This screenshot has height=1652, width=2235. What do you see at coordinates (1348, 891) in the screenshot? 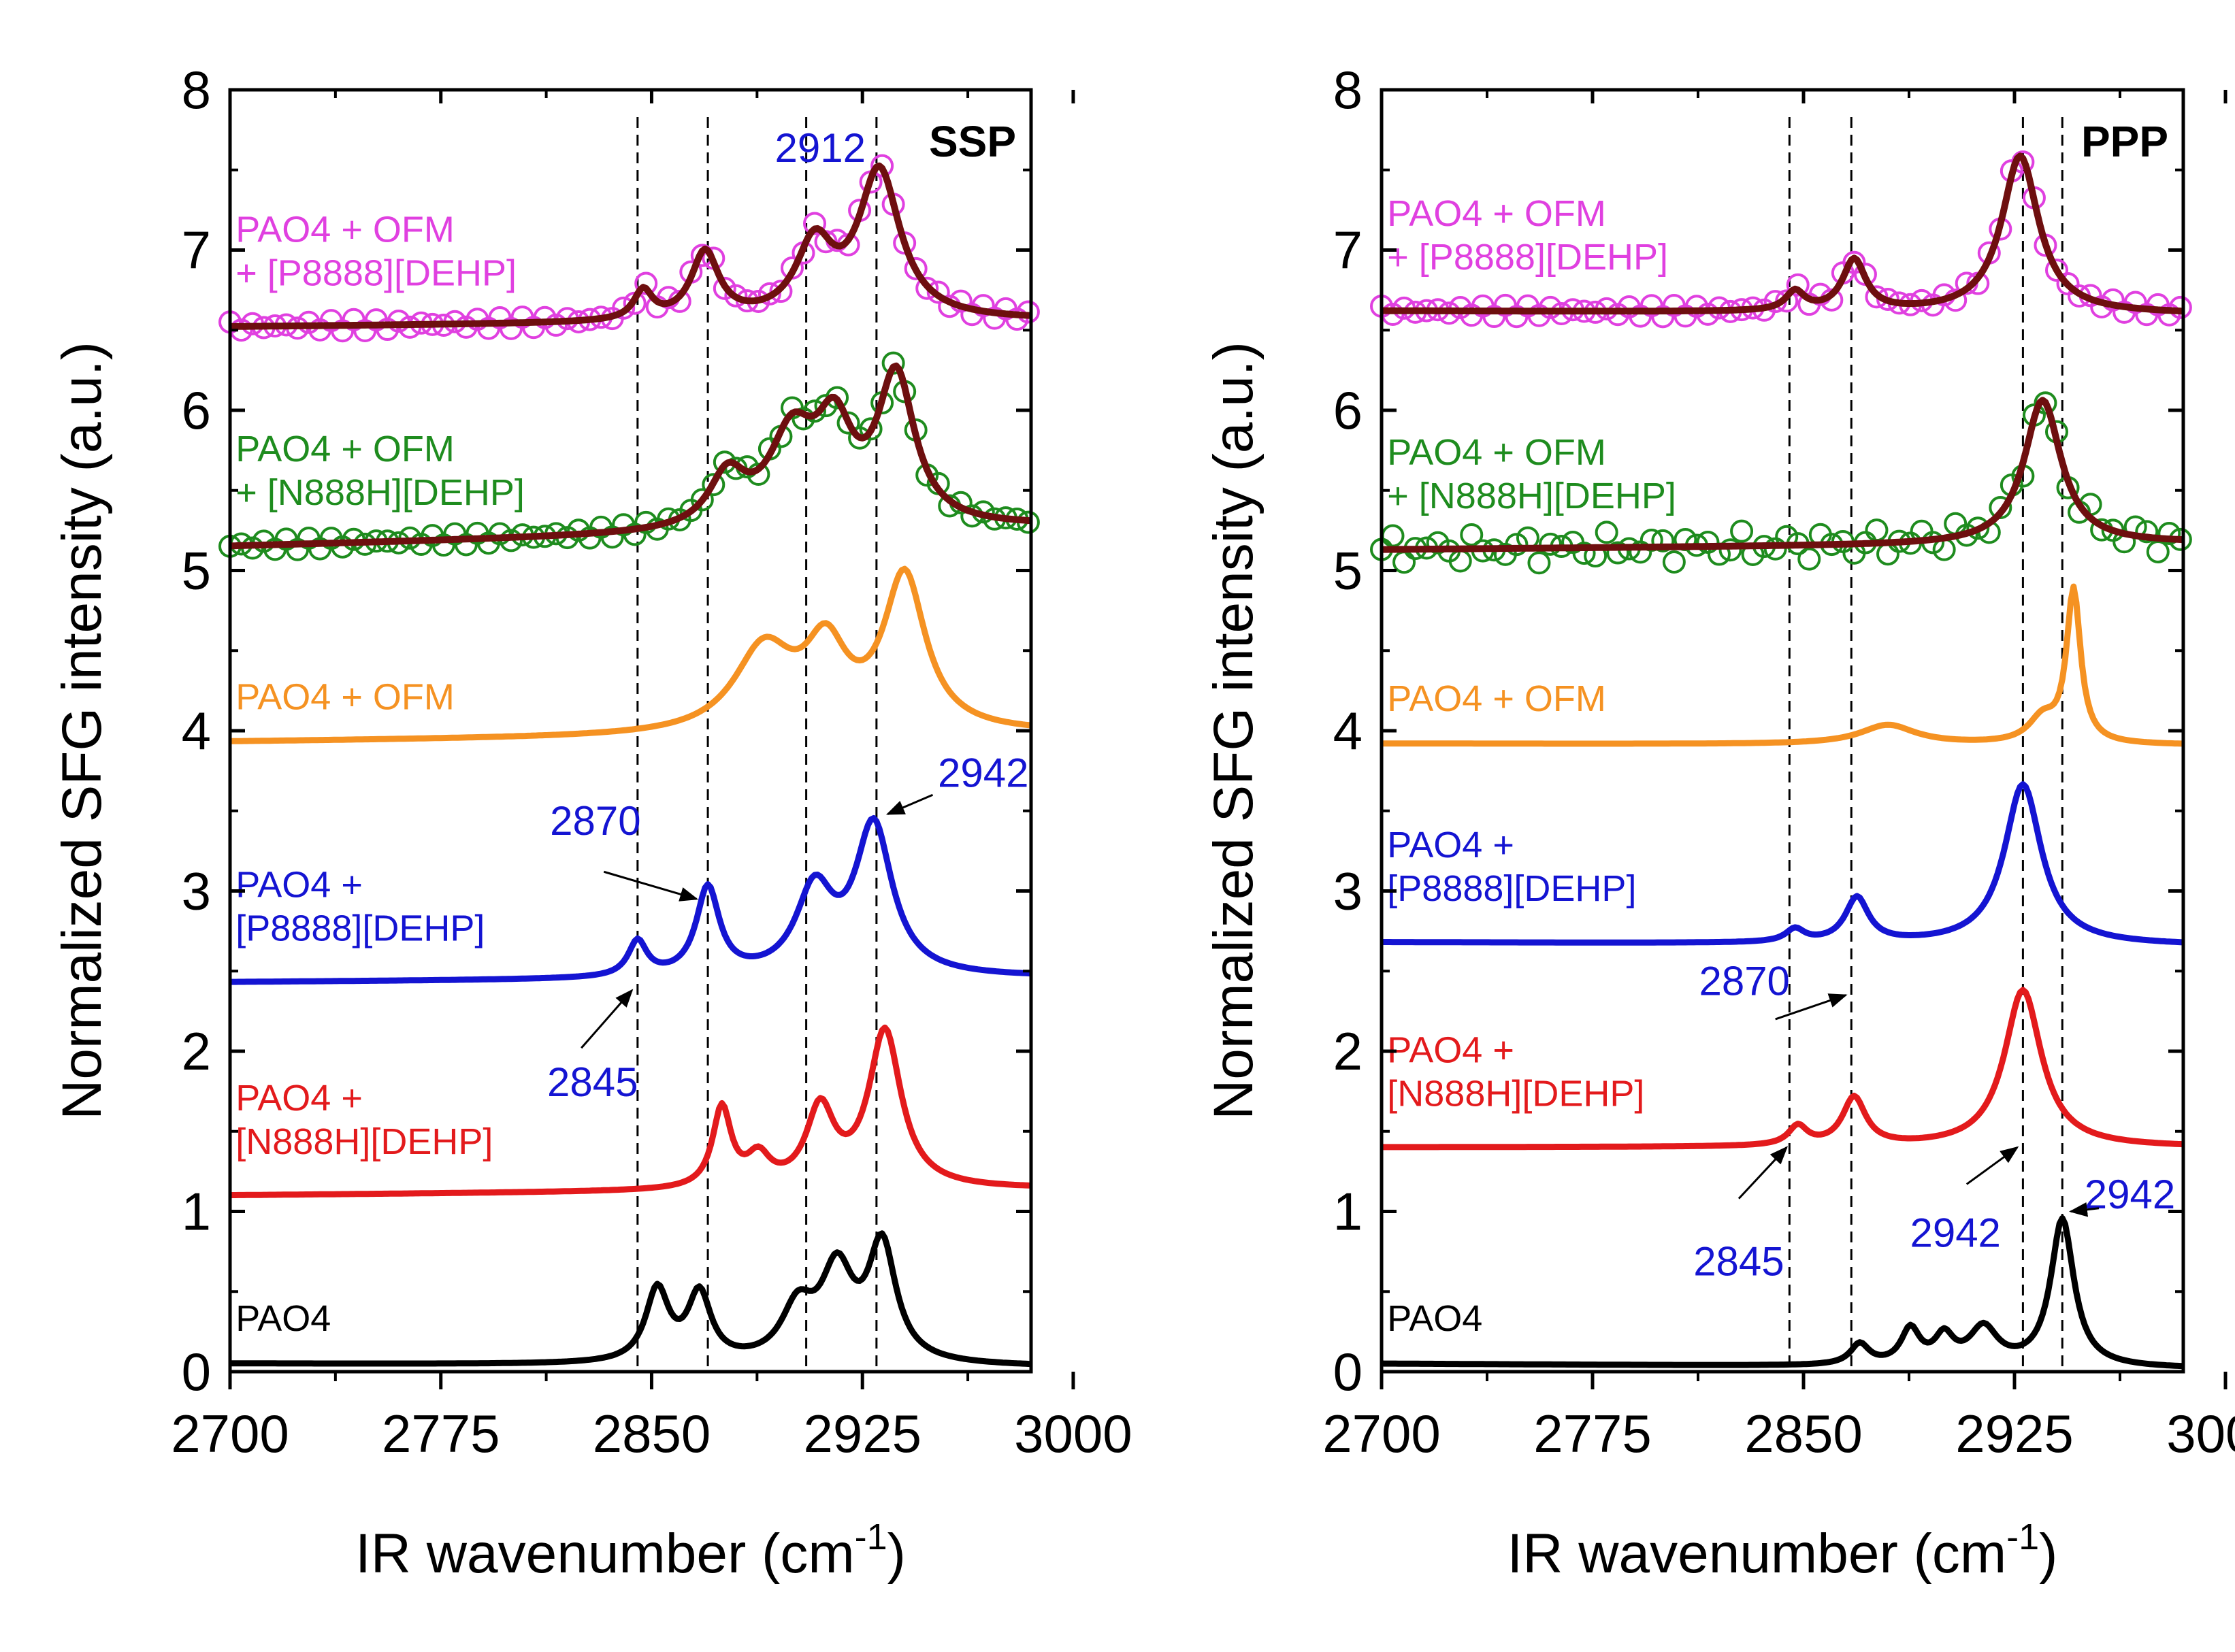
I see `y-tick-label: 3` at bounding box center [1348, 891].